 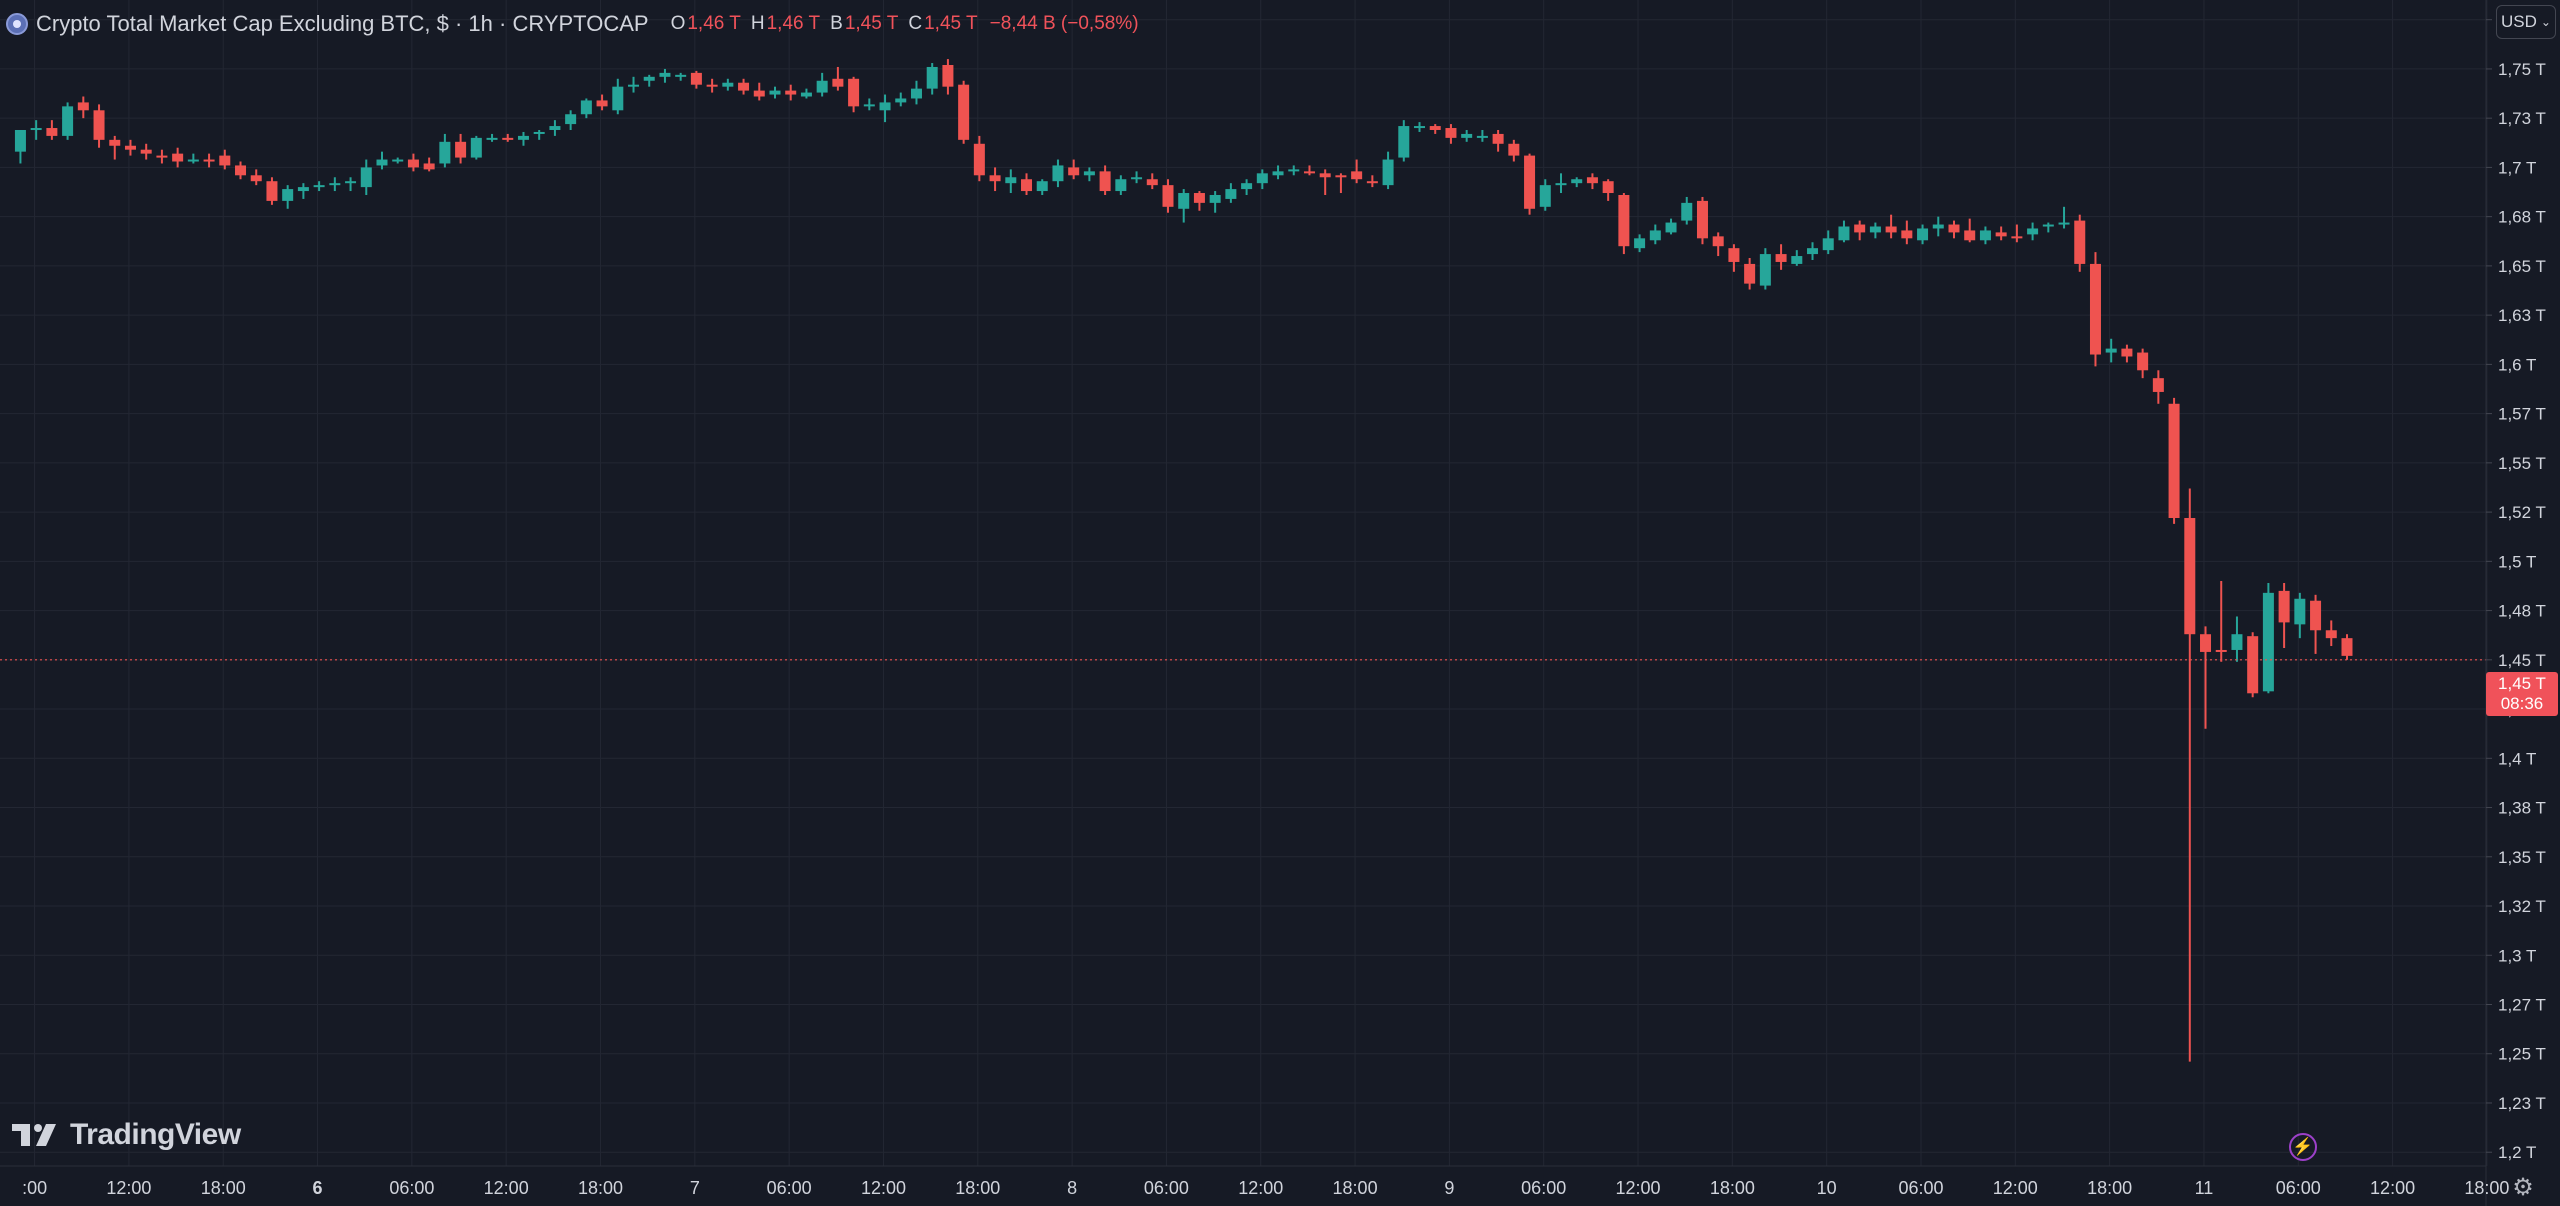 I want to click on y-tick-label: 1,6 T, so click(x=2517, y=364).